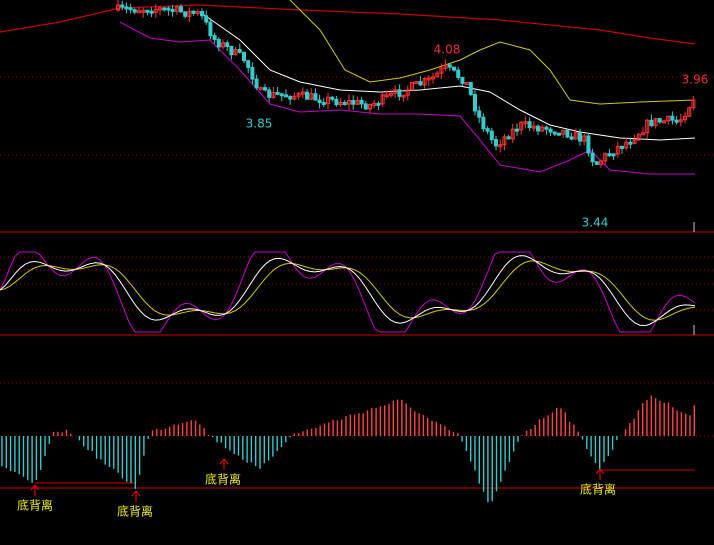 The image size is (714, 545). What do you see at coordinates (595, 223) in the screenshot?
I see `price-label: 3.44` at bounding box center [595, 223].